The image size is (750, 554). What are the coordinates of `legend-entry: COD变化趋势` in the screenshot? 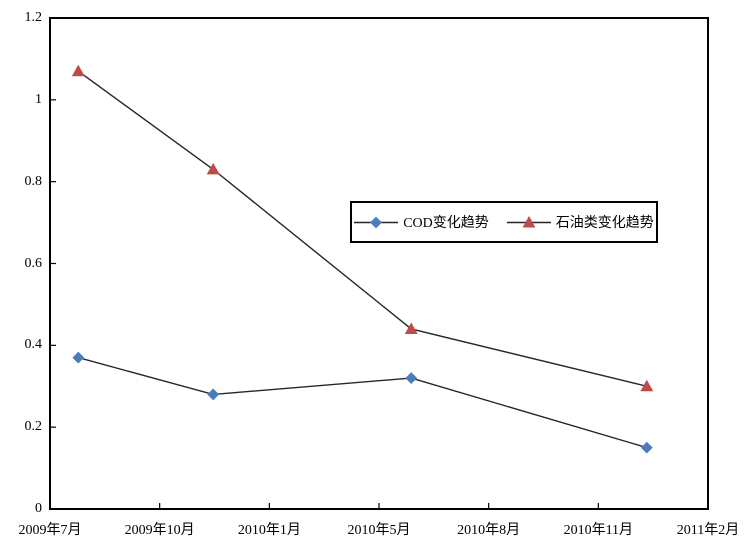 It's located at (421, 222).